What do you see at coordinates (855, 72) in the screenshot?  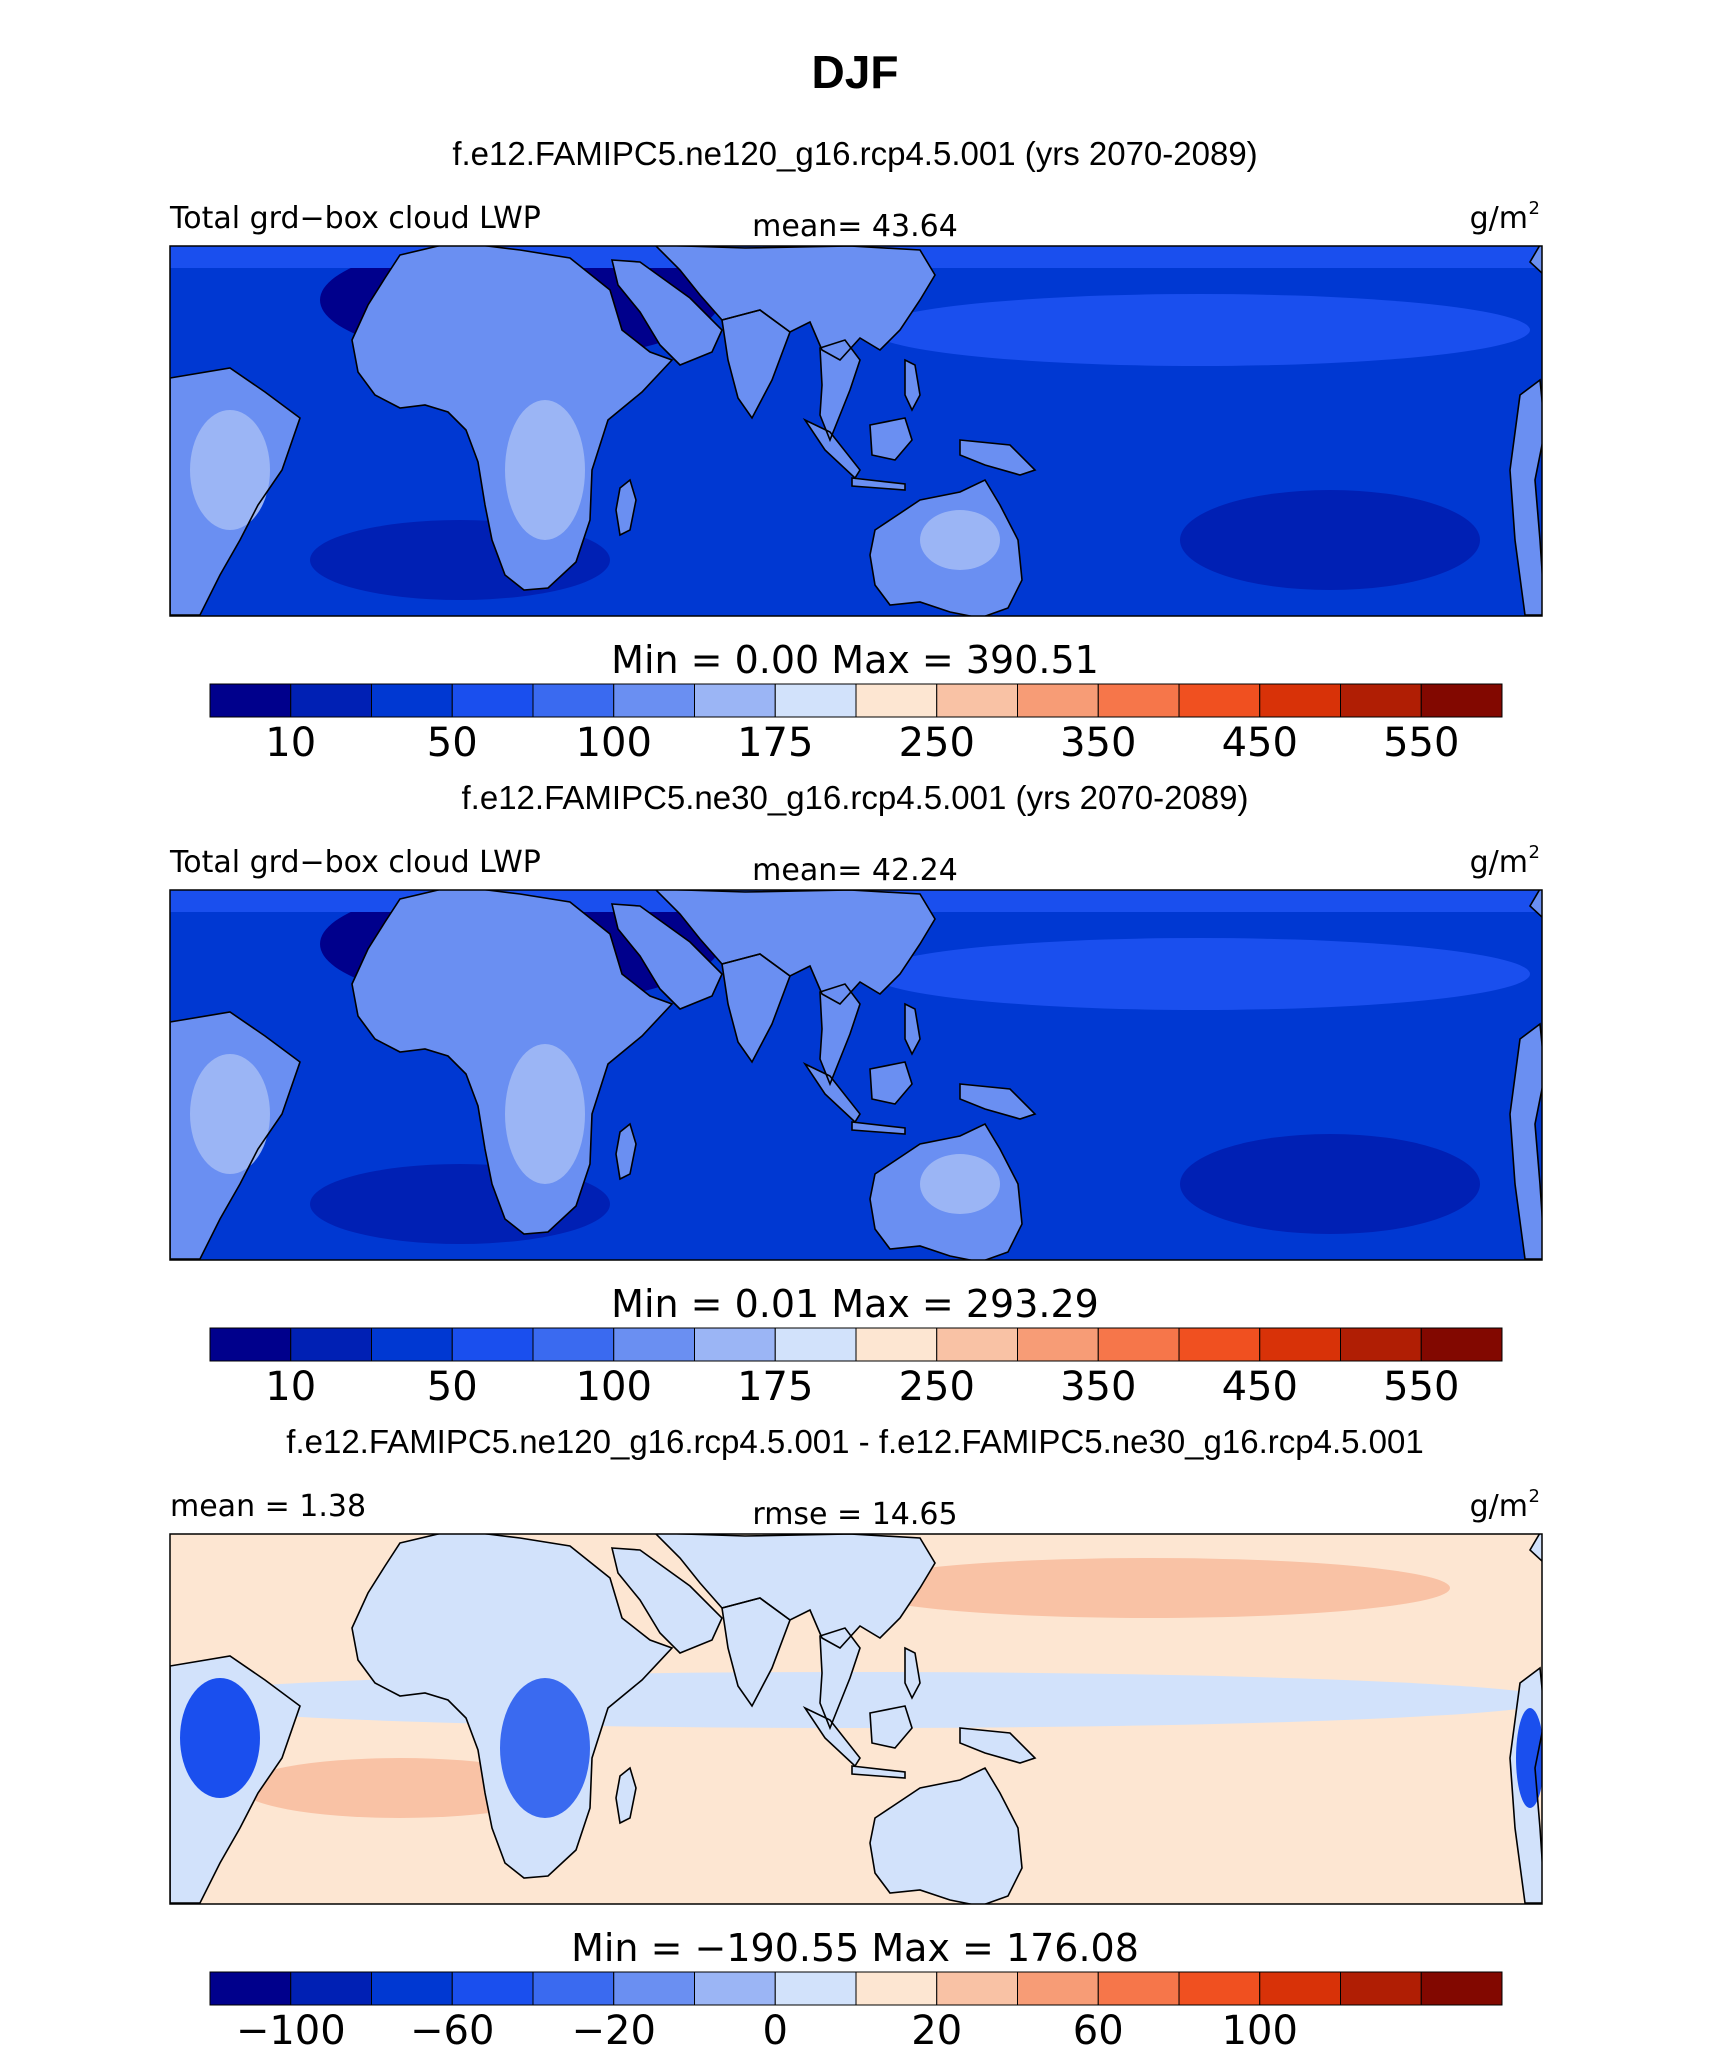 I see `figure-title: DJF` at bounding box center [855, 72].